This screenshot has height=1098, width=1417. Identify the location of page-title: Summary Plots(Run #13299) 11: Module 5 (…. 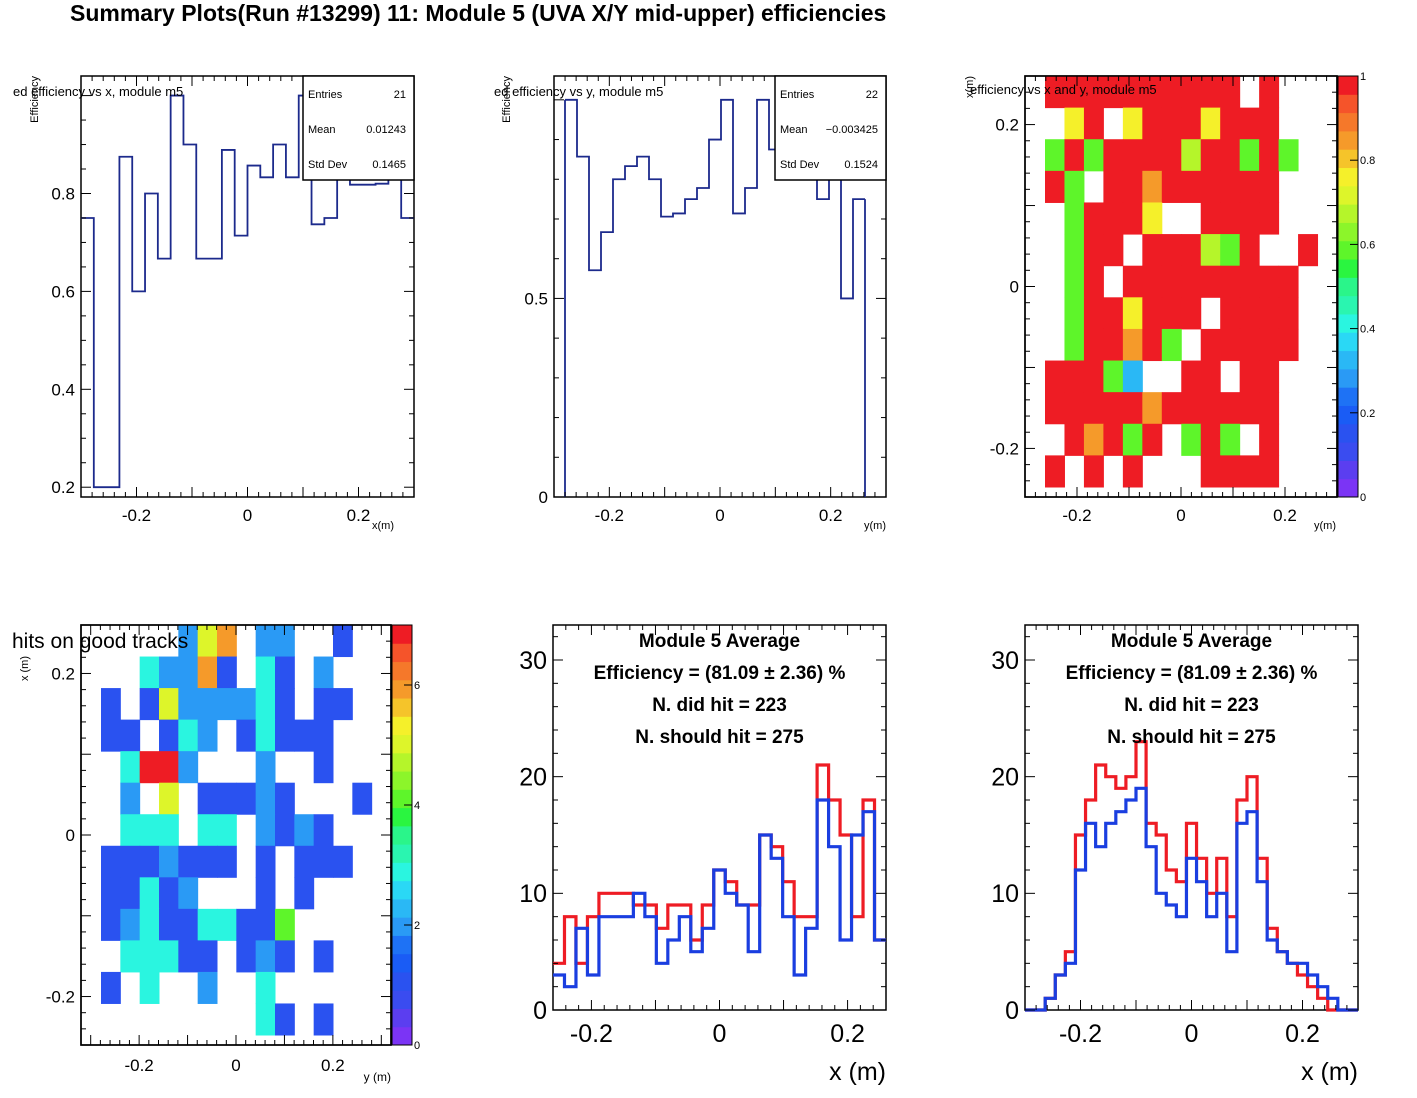
(478, 13).